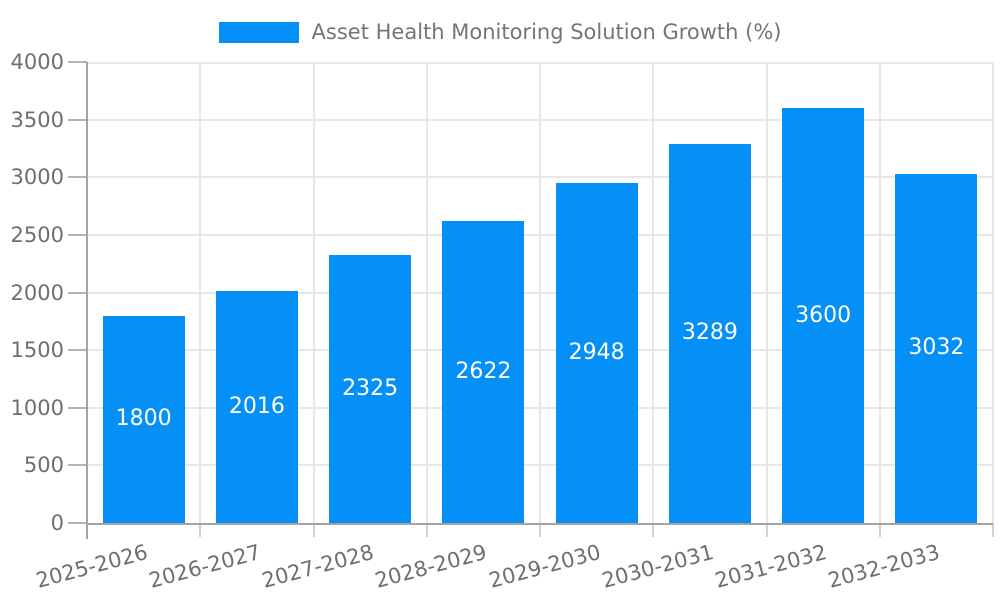  I want to click on y-axis-label: 3000, so click(37, 177).